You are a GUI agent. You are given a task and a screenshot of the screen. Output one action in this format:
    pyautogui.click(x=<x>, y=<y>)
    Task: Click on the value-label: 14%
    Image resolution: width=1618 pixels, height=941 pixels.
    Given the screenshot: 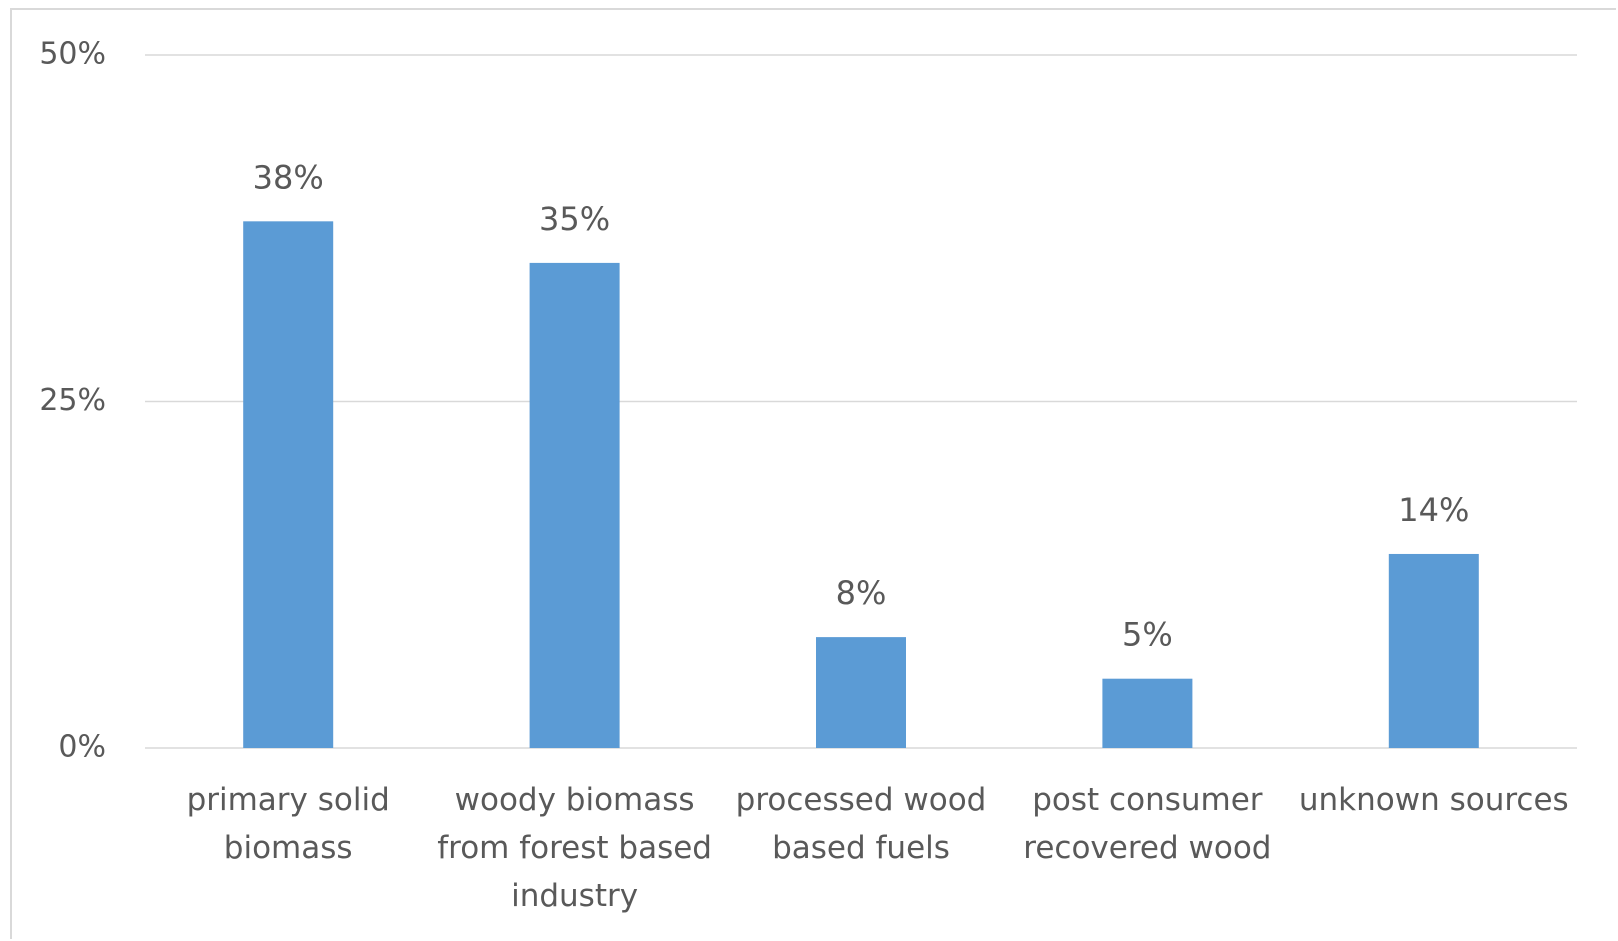 What is the action you would take?
    pyautogui.click(x=1433, y=510)
    